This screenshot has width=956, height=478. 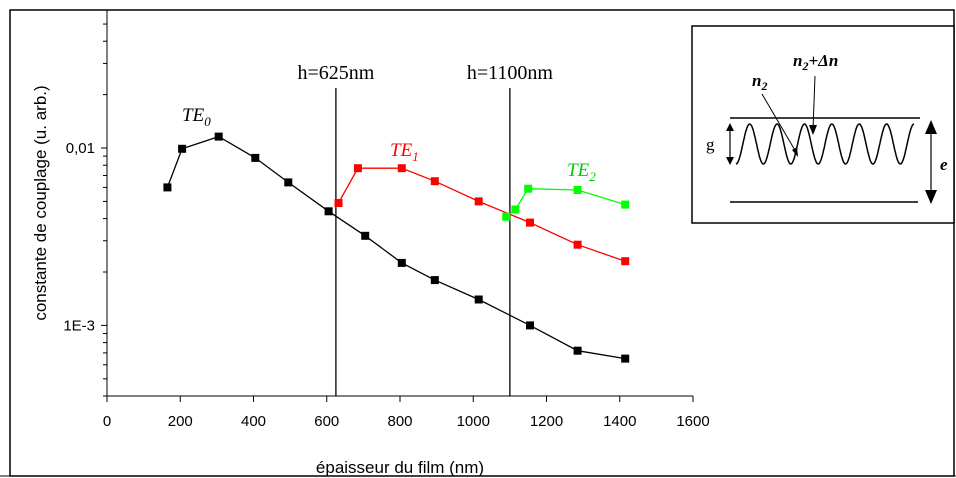 I want to click on inset-wave, so click(x=825, y=144).